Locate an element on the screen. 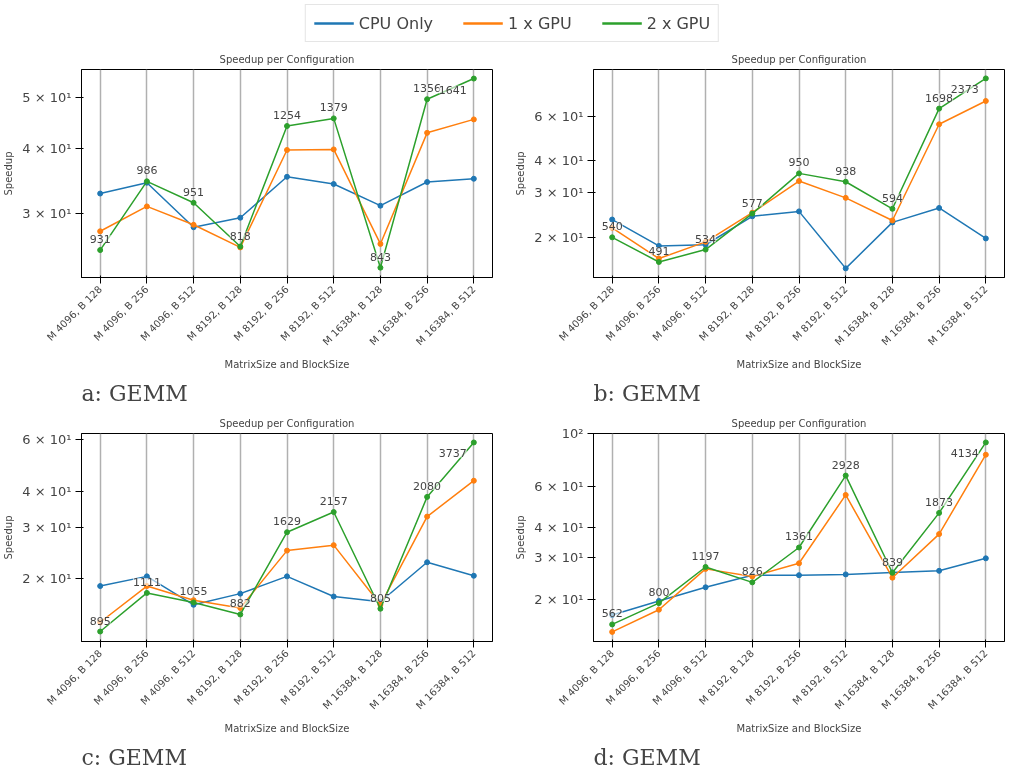  annotation: 1629 is located at coordinates (287, 522).